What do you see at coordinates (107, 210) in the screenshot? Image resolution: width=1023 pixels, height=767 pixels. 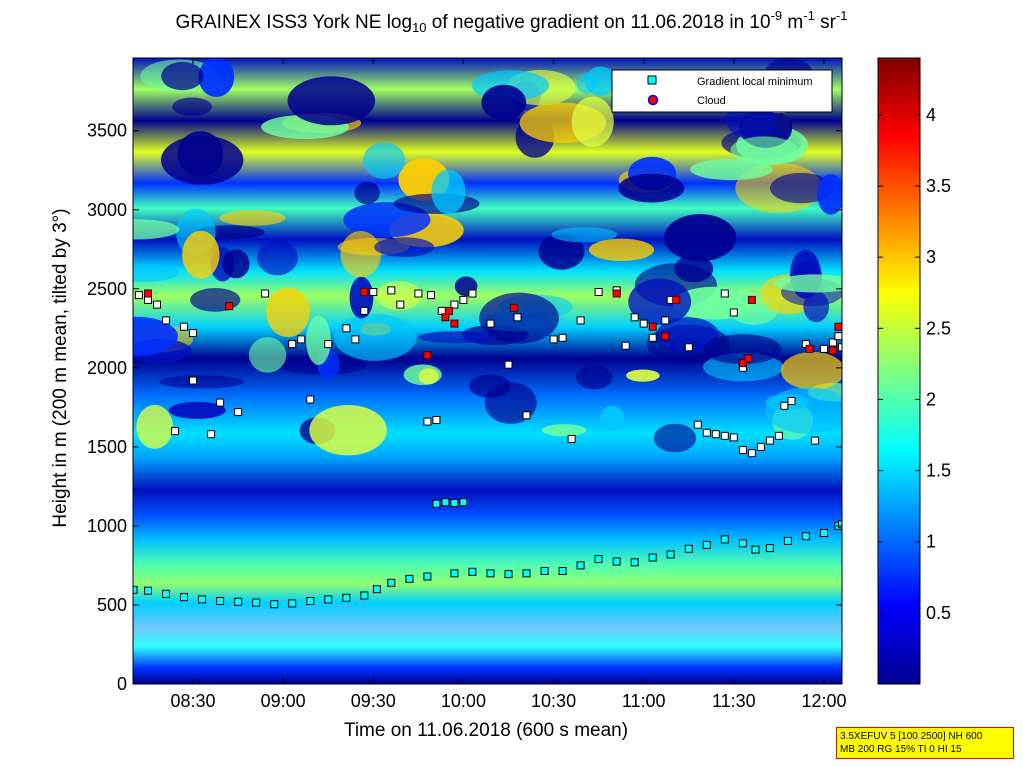 I see `y-tick-label: 3000` at bounding box center [107, 210].